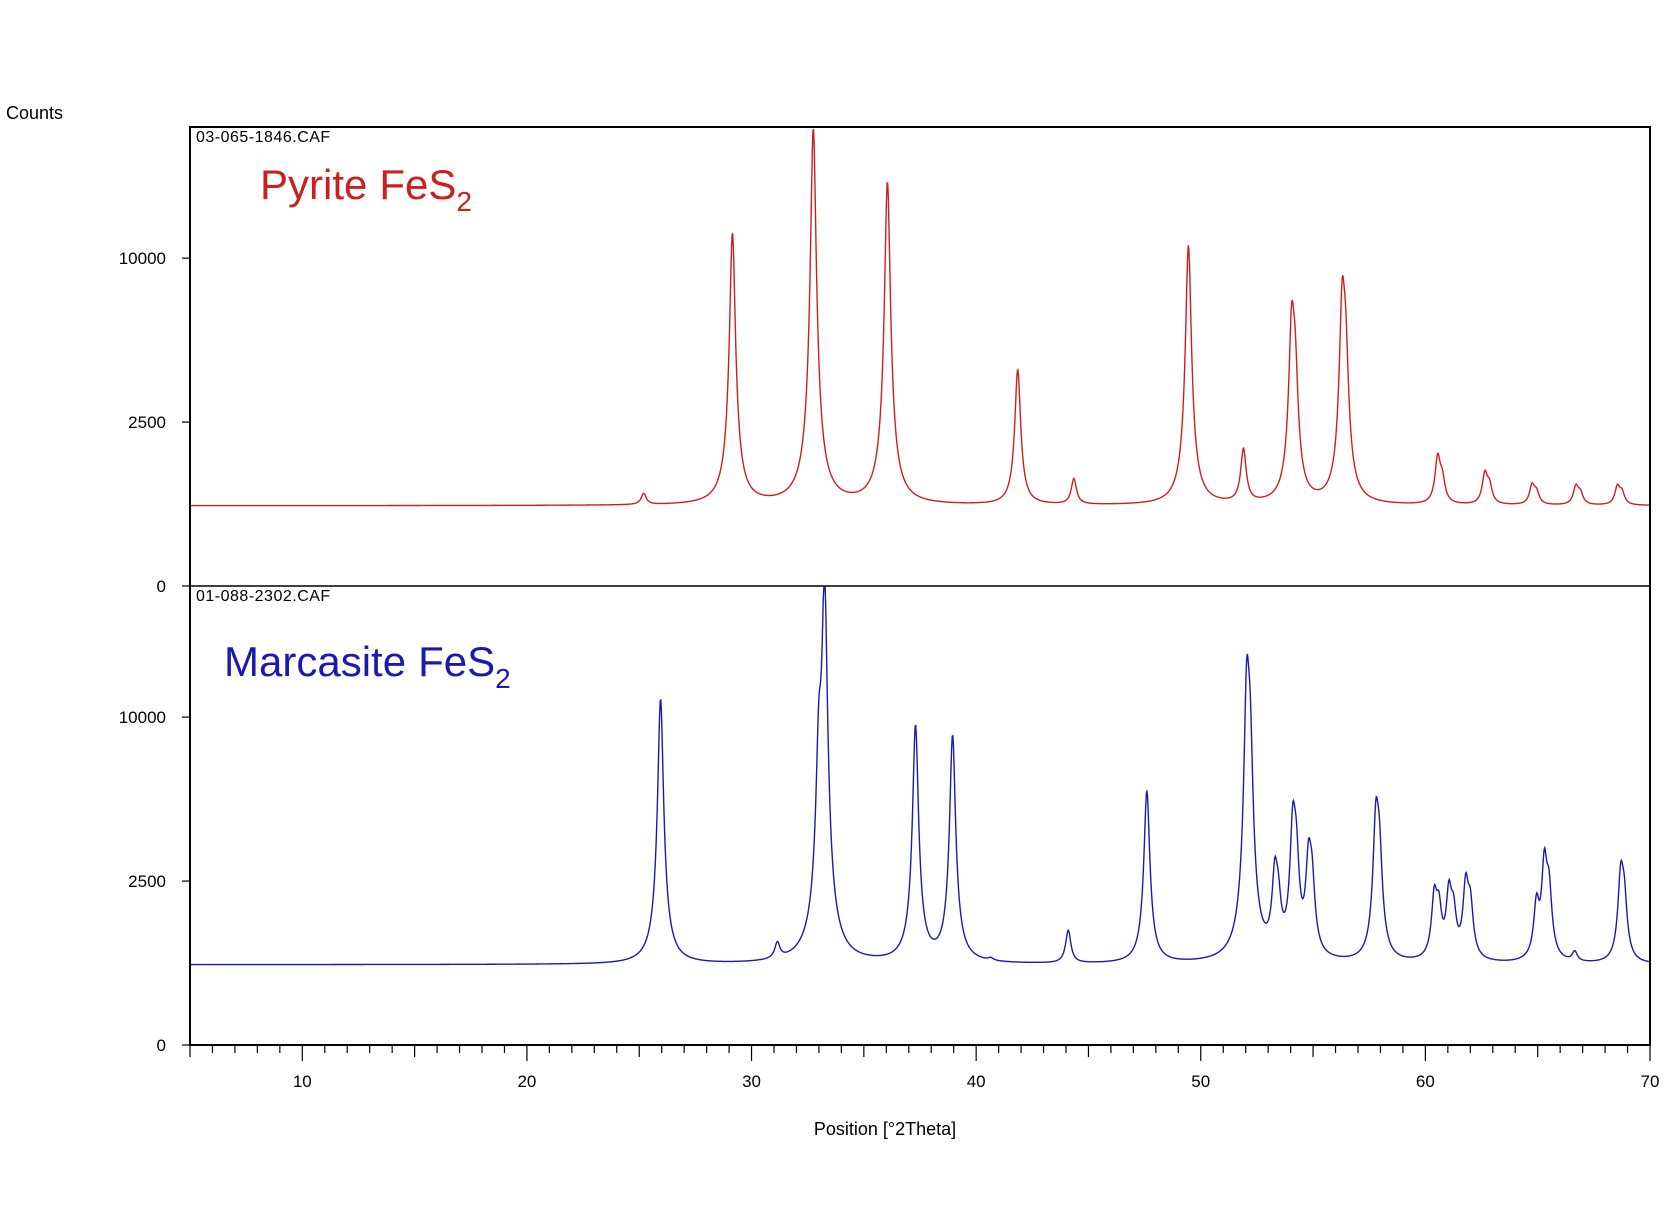 This screenshot has height=1205, width=1678. What do you see at coordinates (924, 1067) in the screenshot?
I see `x-axis: 10 20 30 40 50 60 70` at bounding box center [924, 1067].